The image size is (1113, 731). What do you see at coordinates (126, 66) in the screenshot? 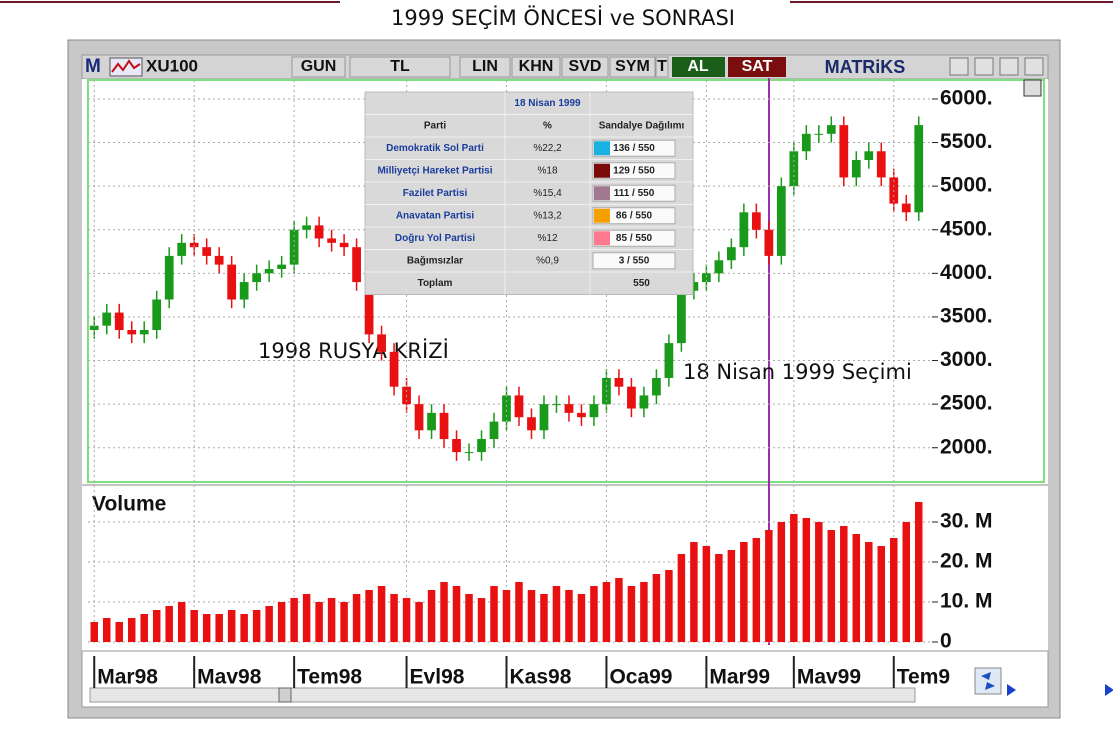
I see `logo-icon-line` at bounding box center [126, 66].